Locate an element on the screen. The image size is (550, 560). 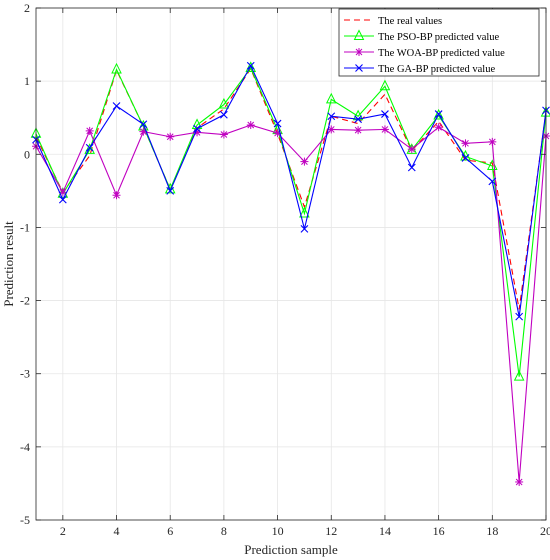
legend-label-the-ga-bp-predicted-value: The GA-BP predicted value is located at coordinates (436, 69).